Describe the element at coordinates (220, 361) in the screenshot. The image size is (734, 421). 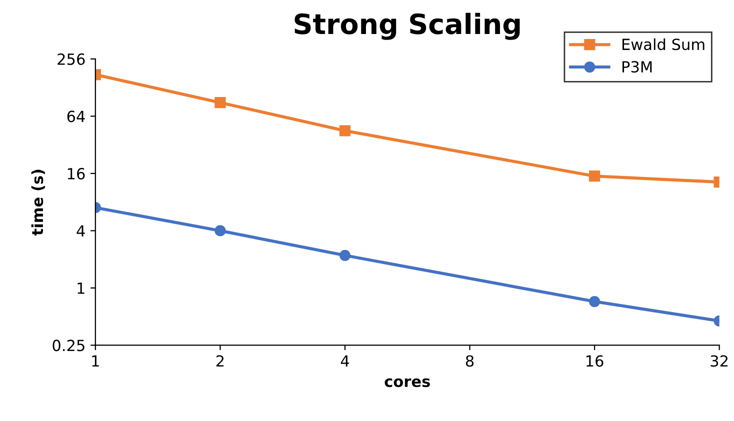
I see `x-tick-label: 2` at that location.